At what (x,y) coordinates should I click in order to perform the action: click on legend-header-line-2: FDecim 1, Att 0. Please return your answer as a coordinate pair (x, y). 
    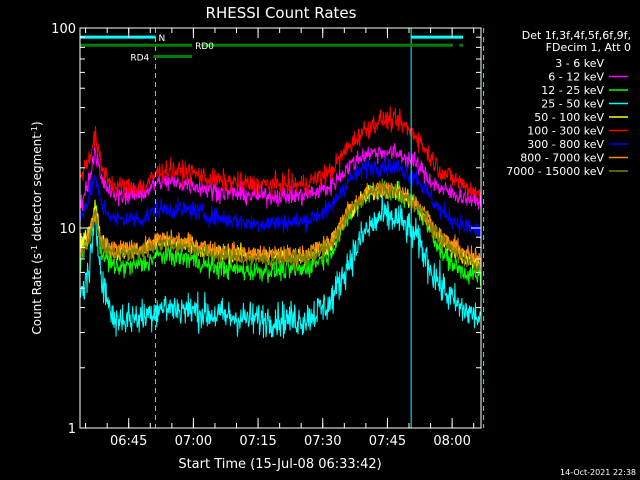
    Looking at the image, I should click on (588, 47).